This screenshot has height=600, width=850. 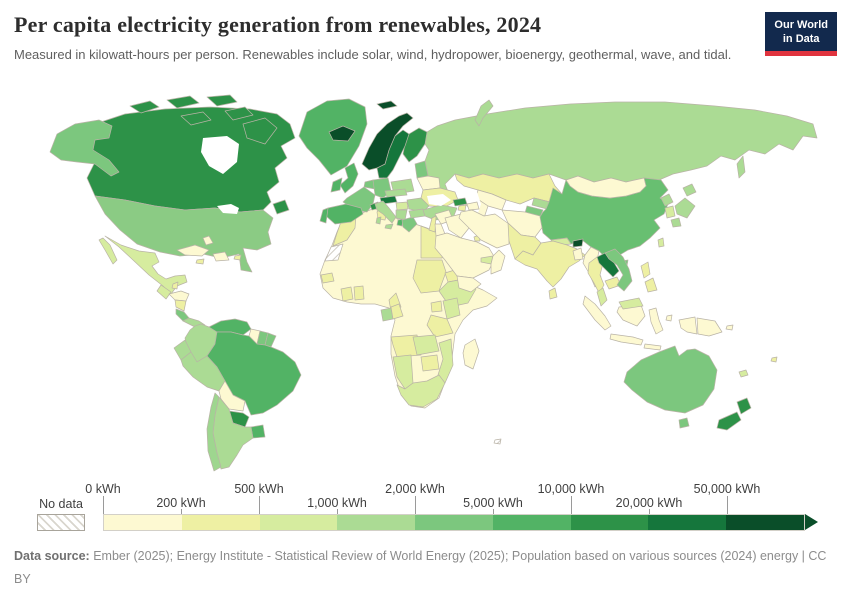 I want to click on map-region-guatemala, so click(x=164, y=292).